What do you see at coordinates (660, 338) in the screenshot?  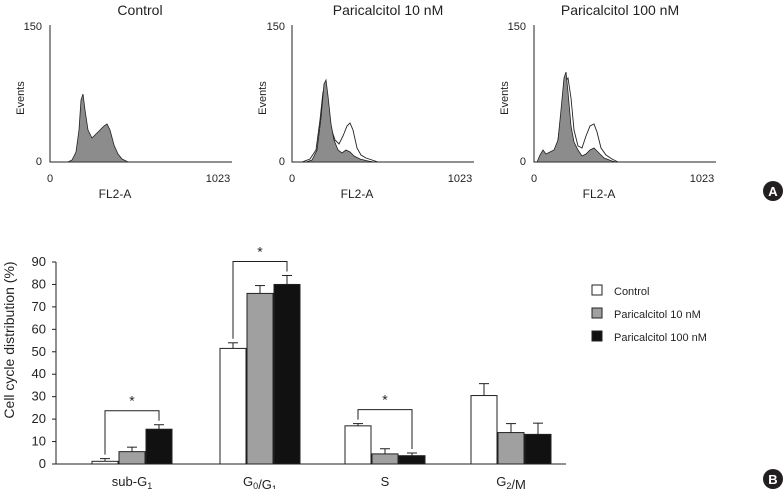 I see `legend-label: Paricalcitol 100 nM` at bounding box center [660, 338].